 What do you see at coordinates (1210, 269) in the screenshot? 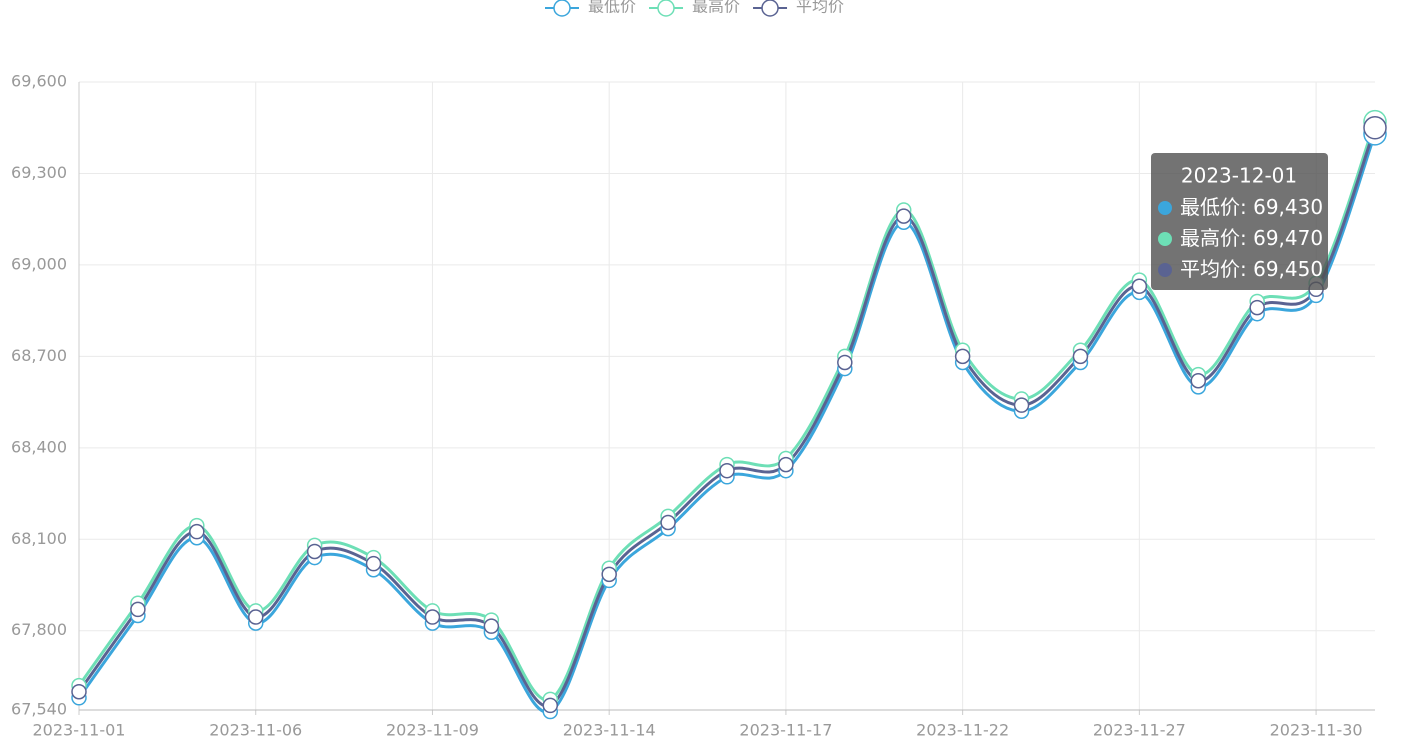
I see `tooltip-name: 平均价` at bounding box center [1210, 269].